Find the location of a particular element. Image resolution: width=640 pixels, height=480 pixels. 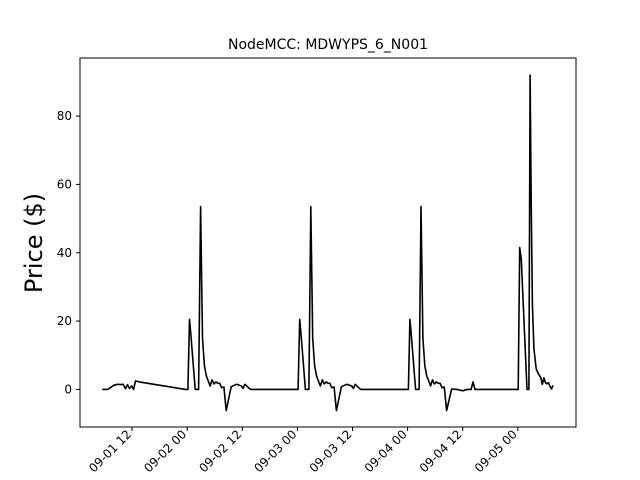

x-tick-label: 09-04 12 is located at coordinates (441, 451).